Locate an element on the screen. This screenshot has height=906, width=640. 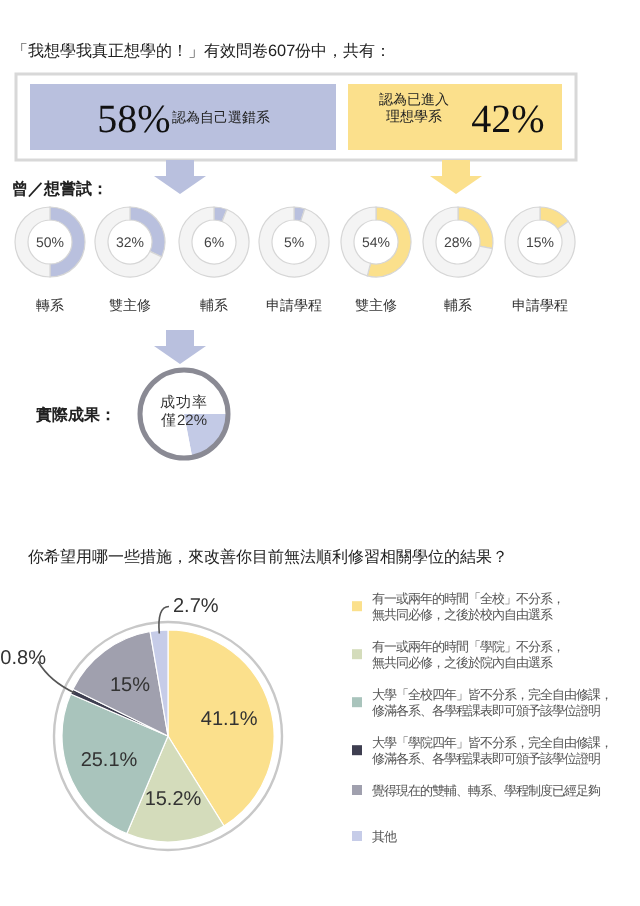
data-label: 41.1% is located at coordinates (229, 718).